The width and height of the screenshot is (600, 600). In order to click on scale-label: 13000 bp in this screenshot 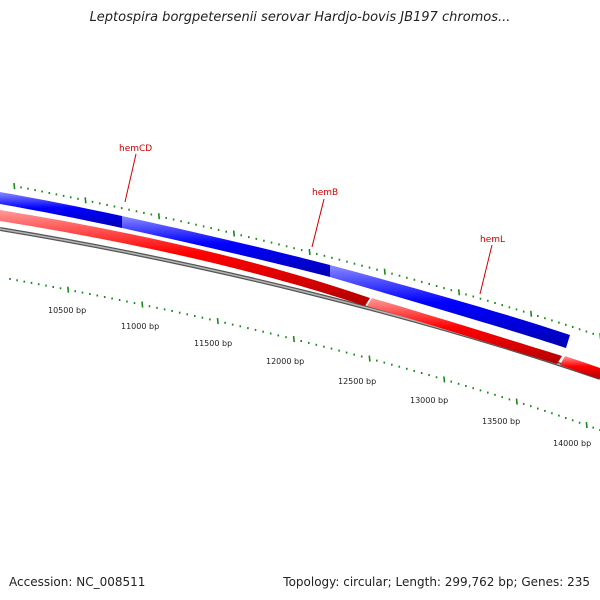, I will do `click(429, 400)`.